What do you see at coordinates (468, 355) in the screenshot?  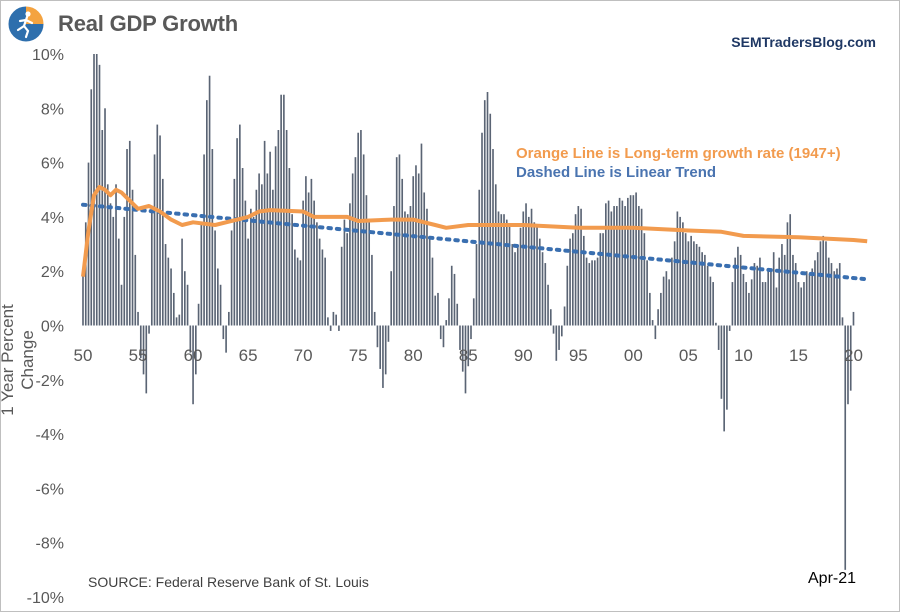 I see `x-tick-label: 85` at bounding box center [468, 355].